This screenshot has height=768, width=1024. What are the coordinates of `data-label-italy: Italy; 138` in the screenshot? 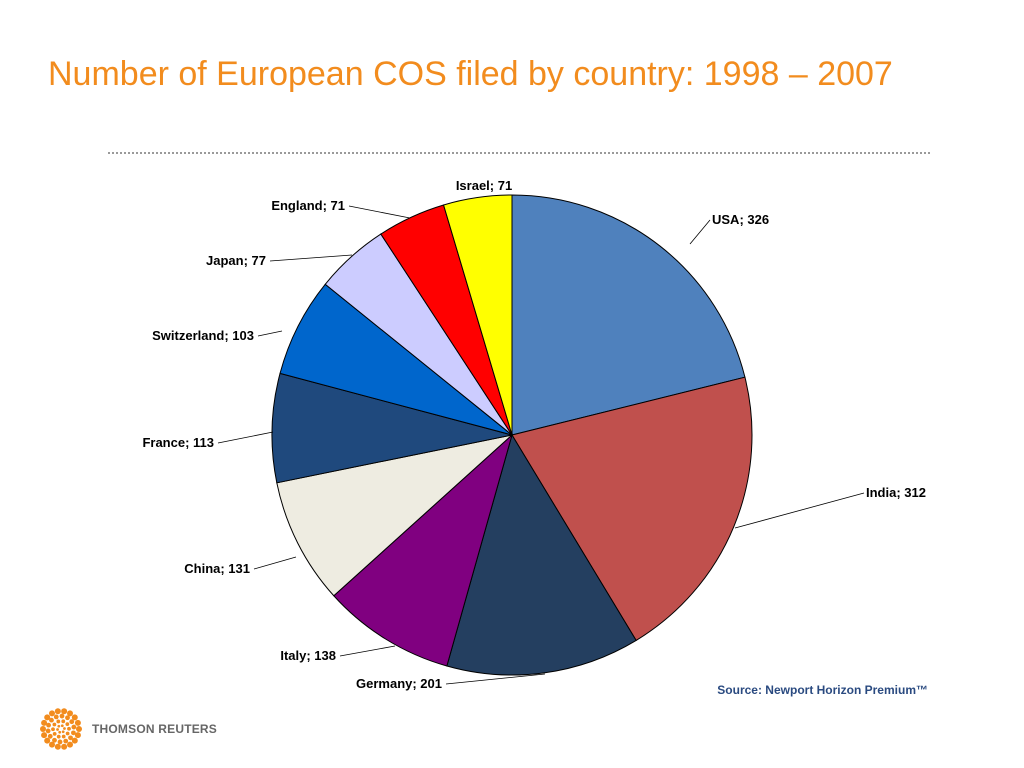 It's located at (308, 655).